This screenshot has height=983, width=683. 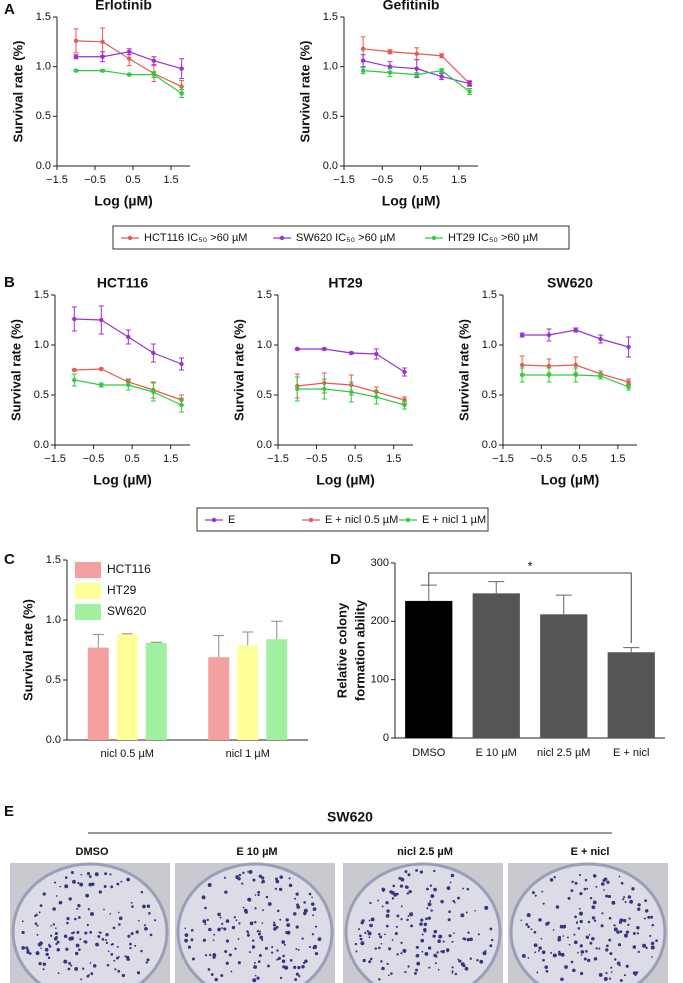 I want to click on x-axis-label: Log (µM), so click(x=570, y=480).